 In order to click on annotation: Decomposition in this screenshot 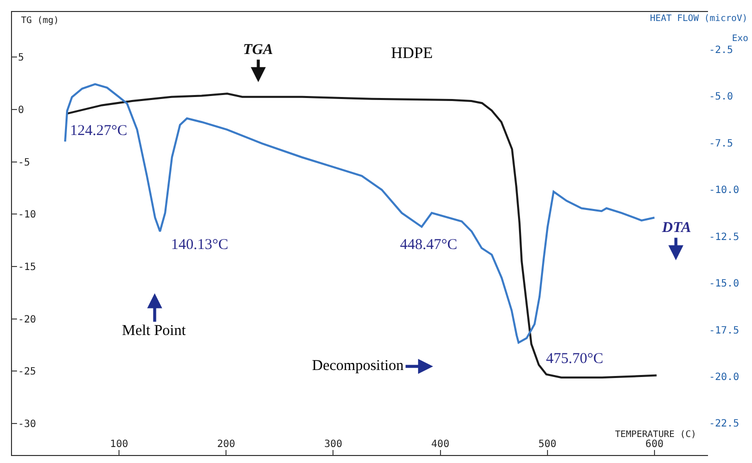, I will do `click(358, 366)`.